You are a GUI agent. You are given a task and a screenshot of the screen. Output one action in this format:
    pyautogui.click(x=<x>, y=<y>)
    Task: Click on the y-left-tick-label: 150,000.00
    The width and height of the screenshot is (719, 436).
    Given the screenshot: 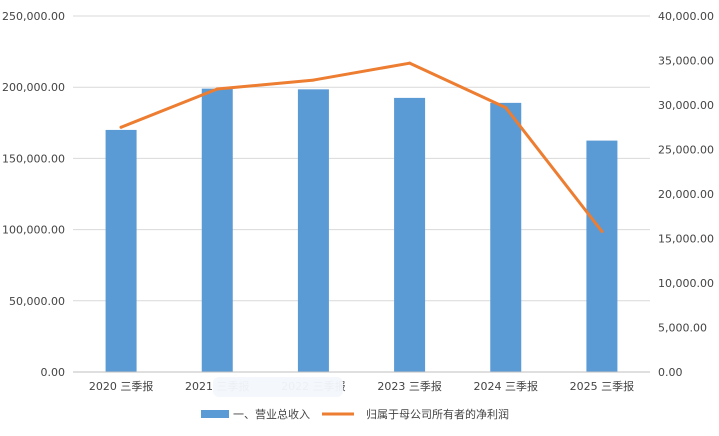 What is the action you would take?
    pyautogui.click(x=33, y=158)
    